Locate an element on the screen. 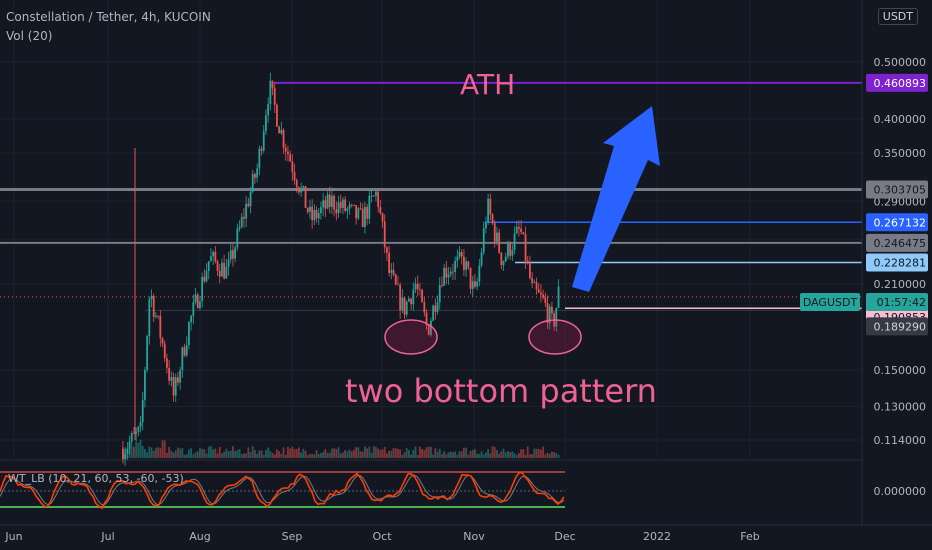 This screenshot has height=550, width=932. volume-bars is located at coordinates (341, 448).